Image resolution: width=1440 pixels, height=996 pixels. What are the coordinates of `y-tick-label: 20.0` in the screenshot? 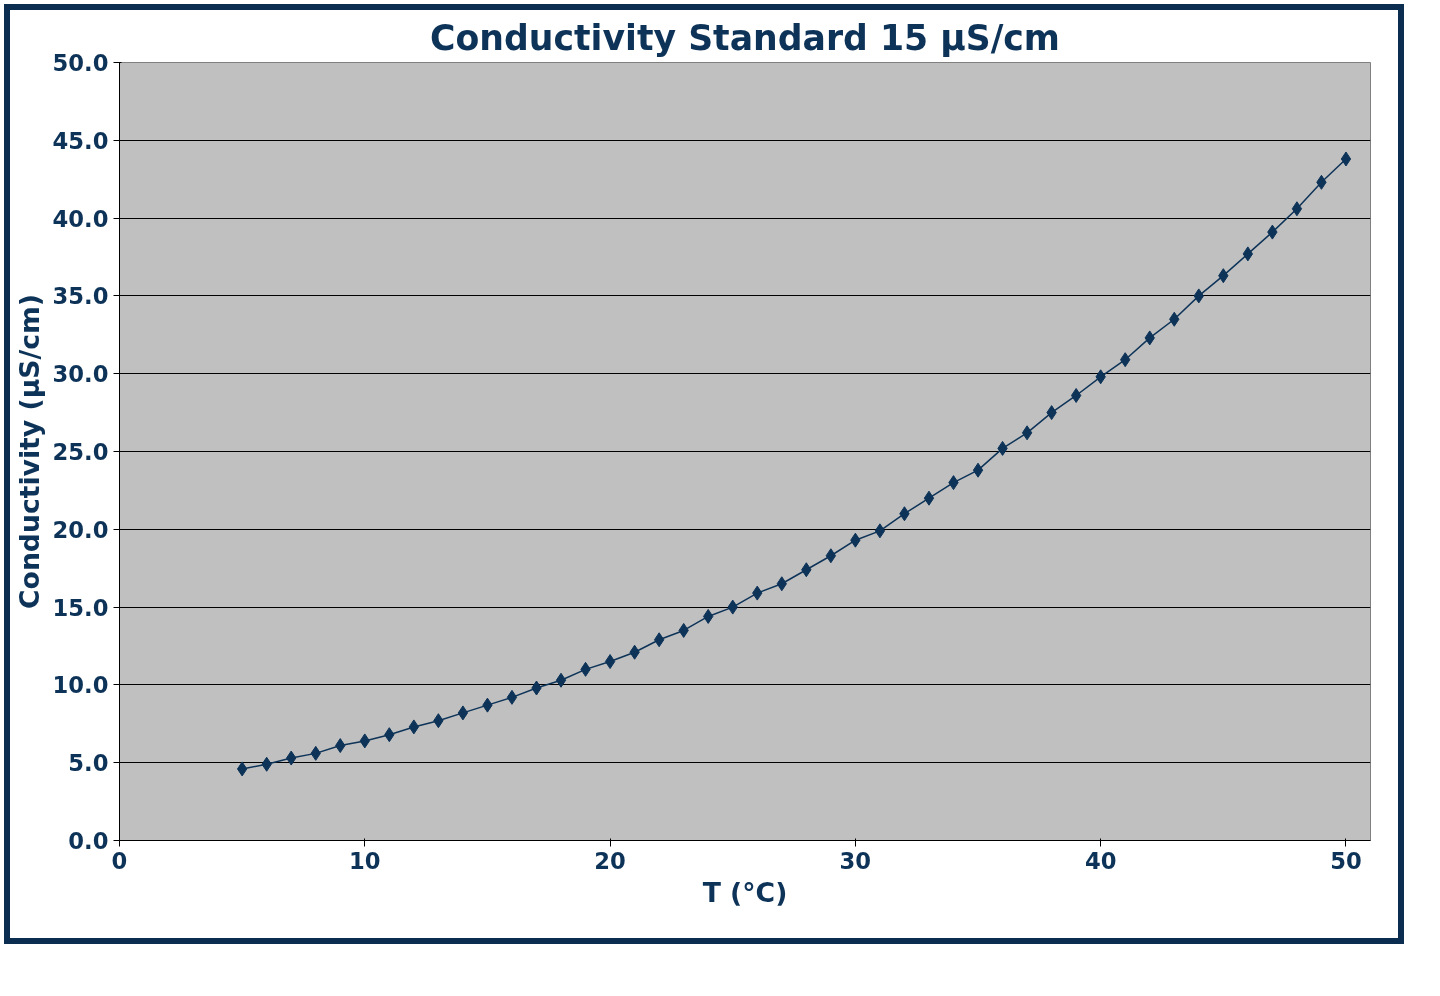 It's located at (80, 529).